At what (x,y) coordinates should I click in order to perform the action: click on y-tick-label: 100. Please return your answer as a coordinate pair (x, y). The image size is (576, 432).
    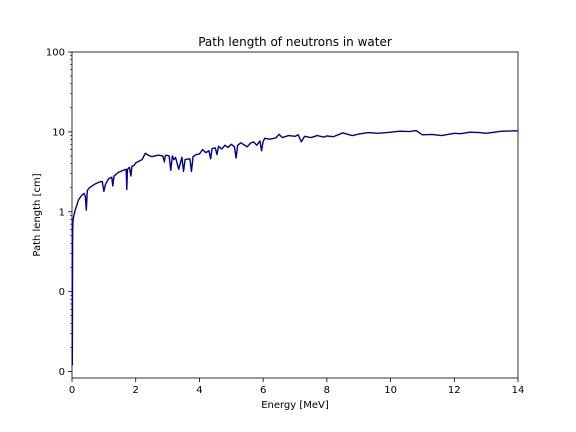
    Looking at the image, I should click on (55, 53).